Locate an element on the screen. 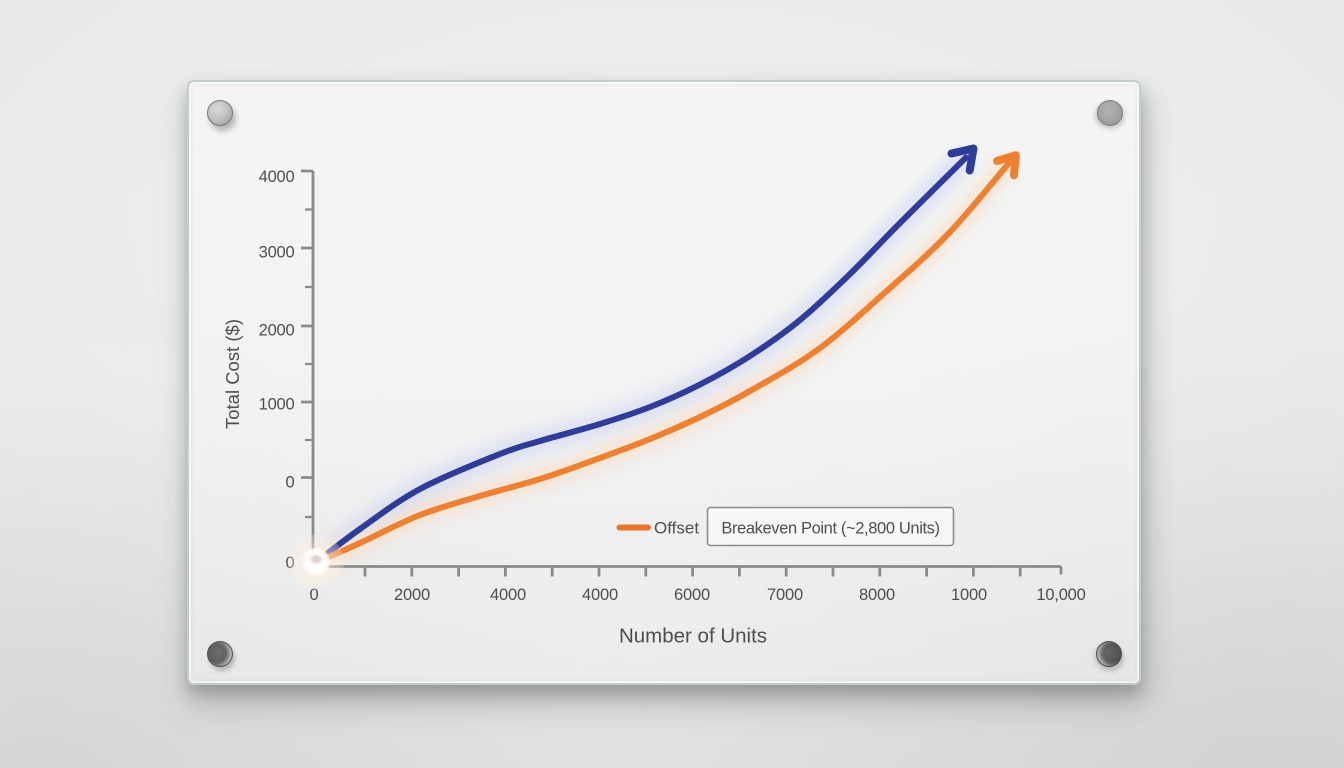 This screenshot has width=1344, height=768. svg-text: 7000 is located at coordinates (785, 595).